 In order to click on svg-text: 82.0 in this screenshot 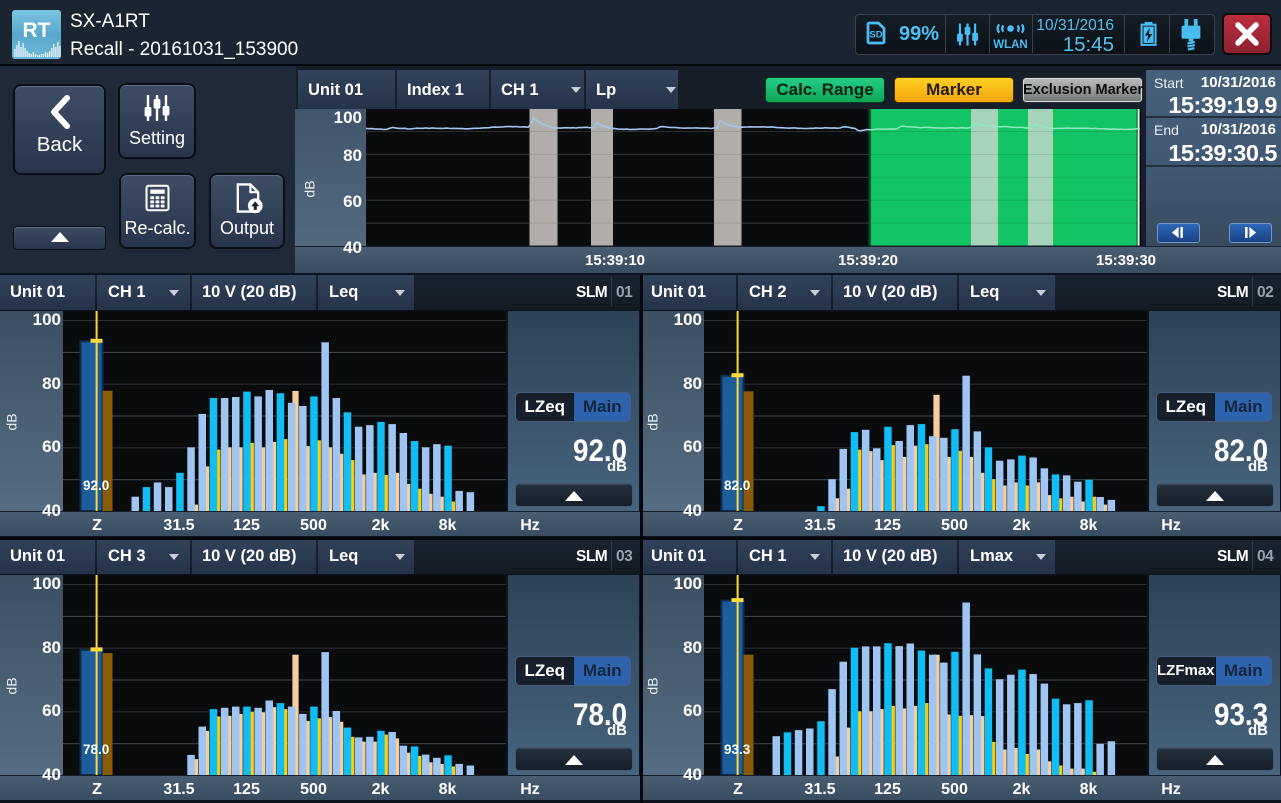, I will do `click(737, 485)`.